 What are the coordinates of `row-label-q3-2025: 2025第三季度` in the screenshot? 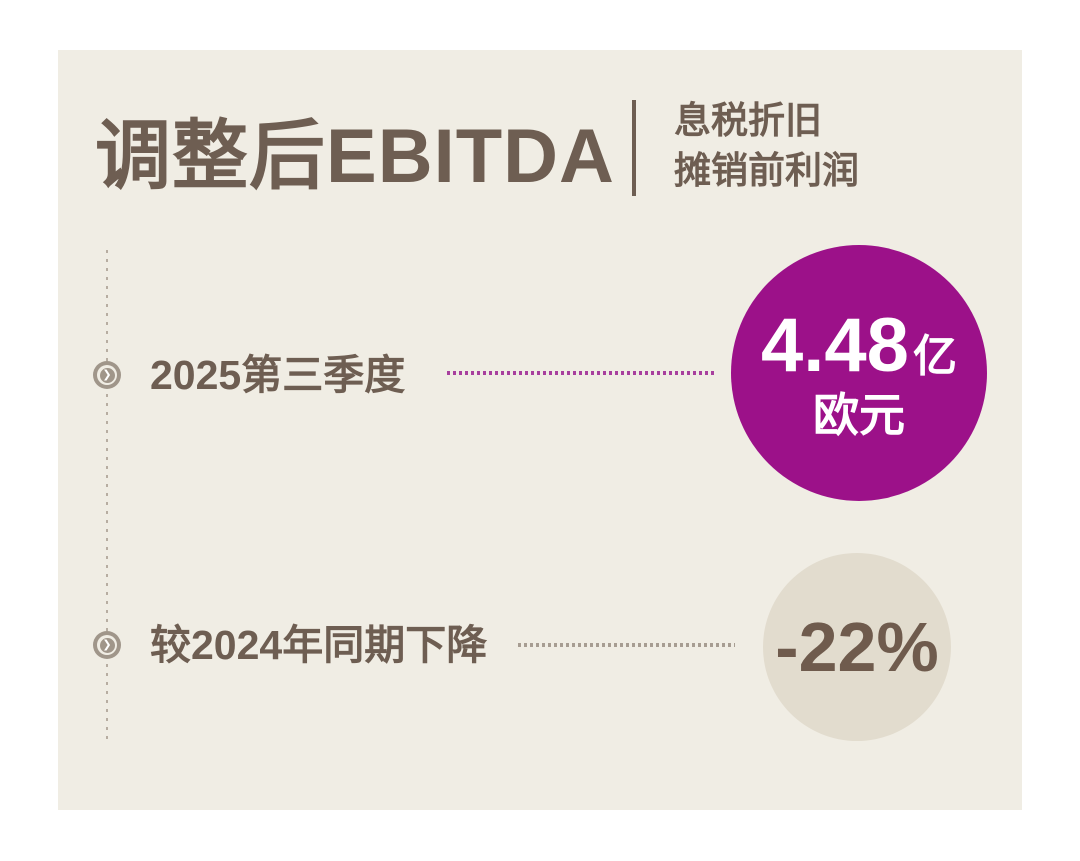 It's located at (278, 375).